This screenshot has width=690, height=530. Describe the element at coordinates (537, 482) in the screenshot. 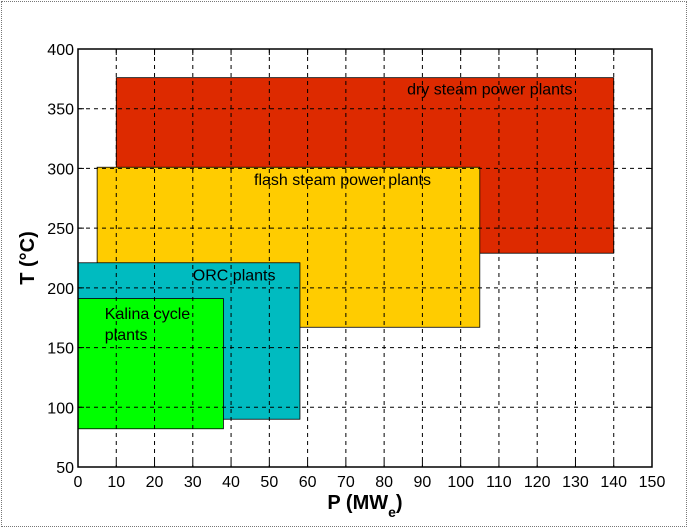

I see `x-tick-label: 120` at that location.